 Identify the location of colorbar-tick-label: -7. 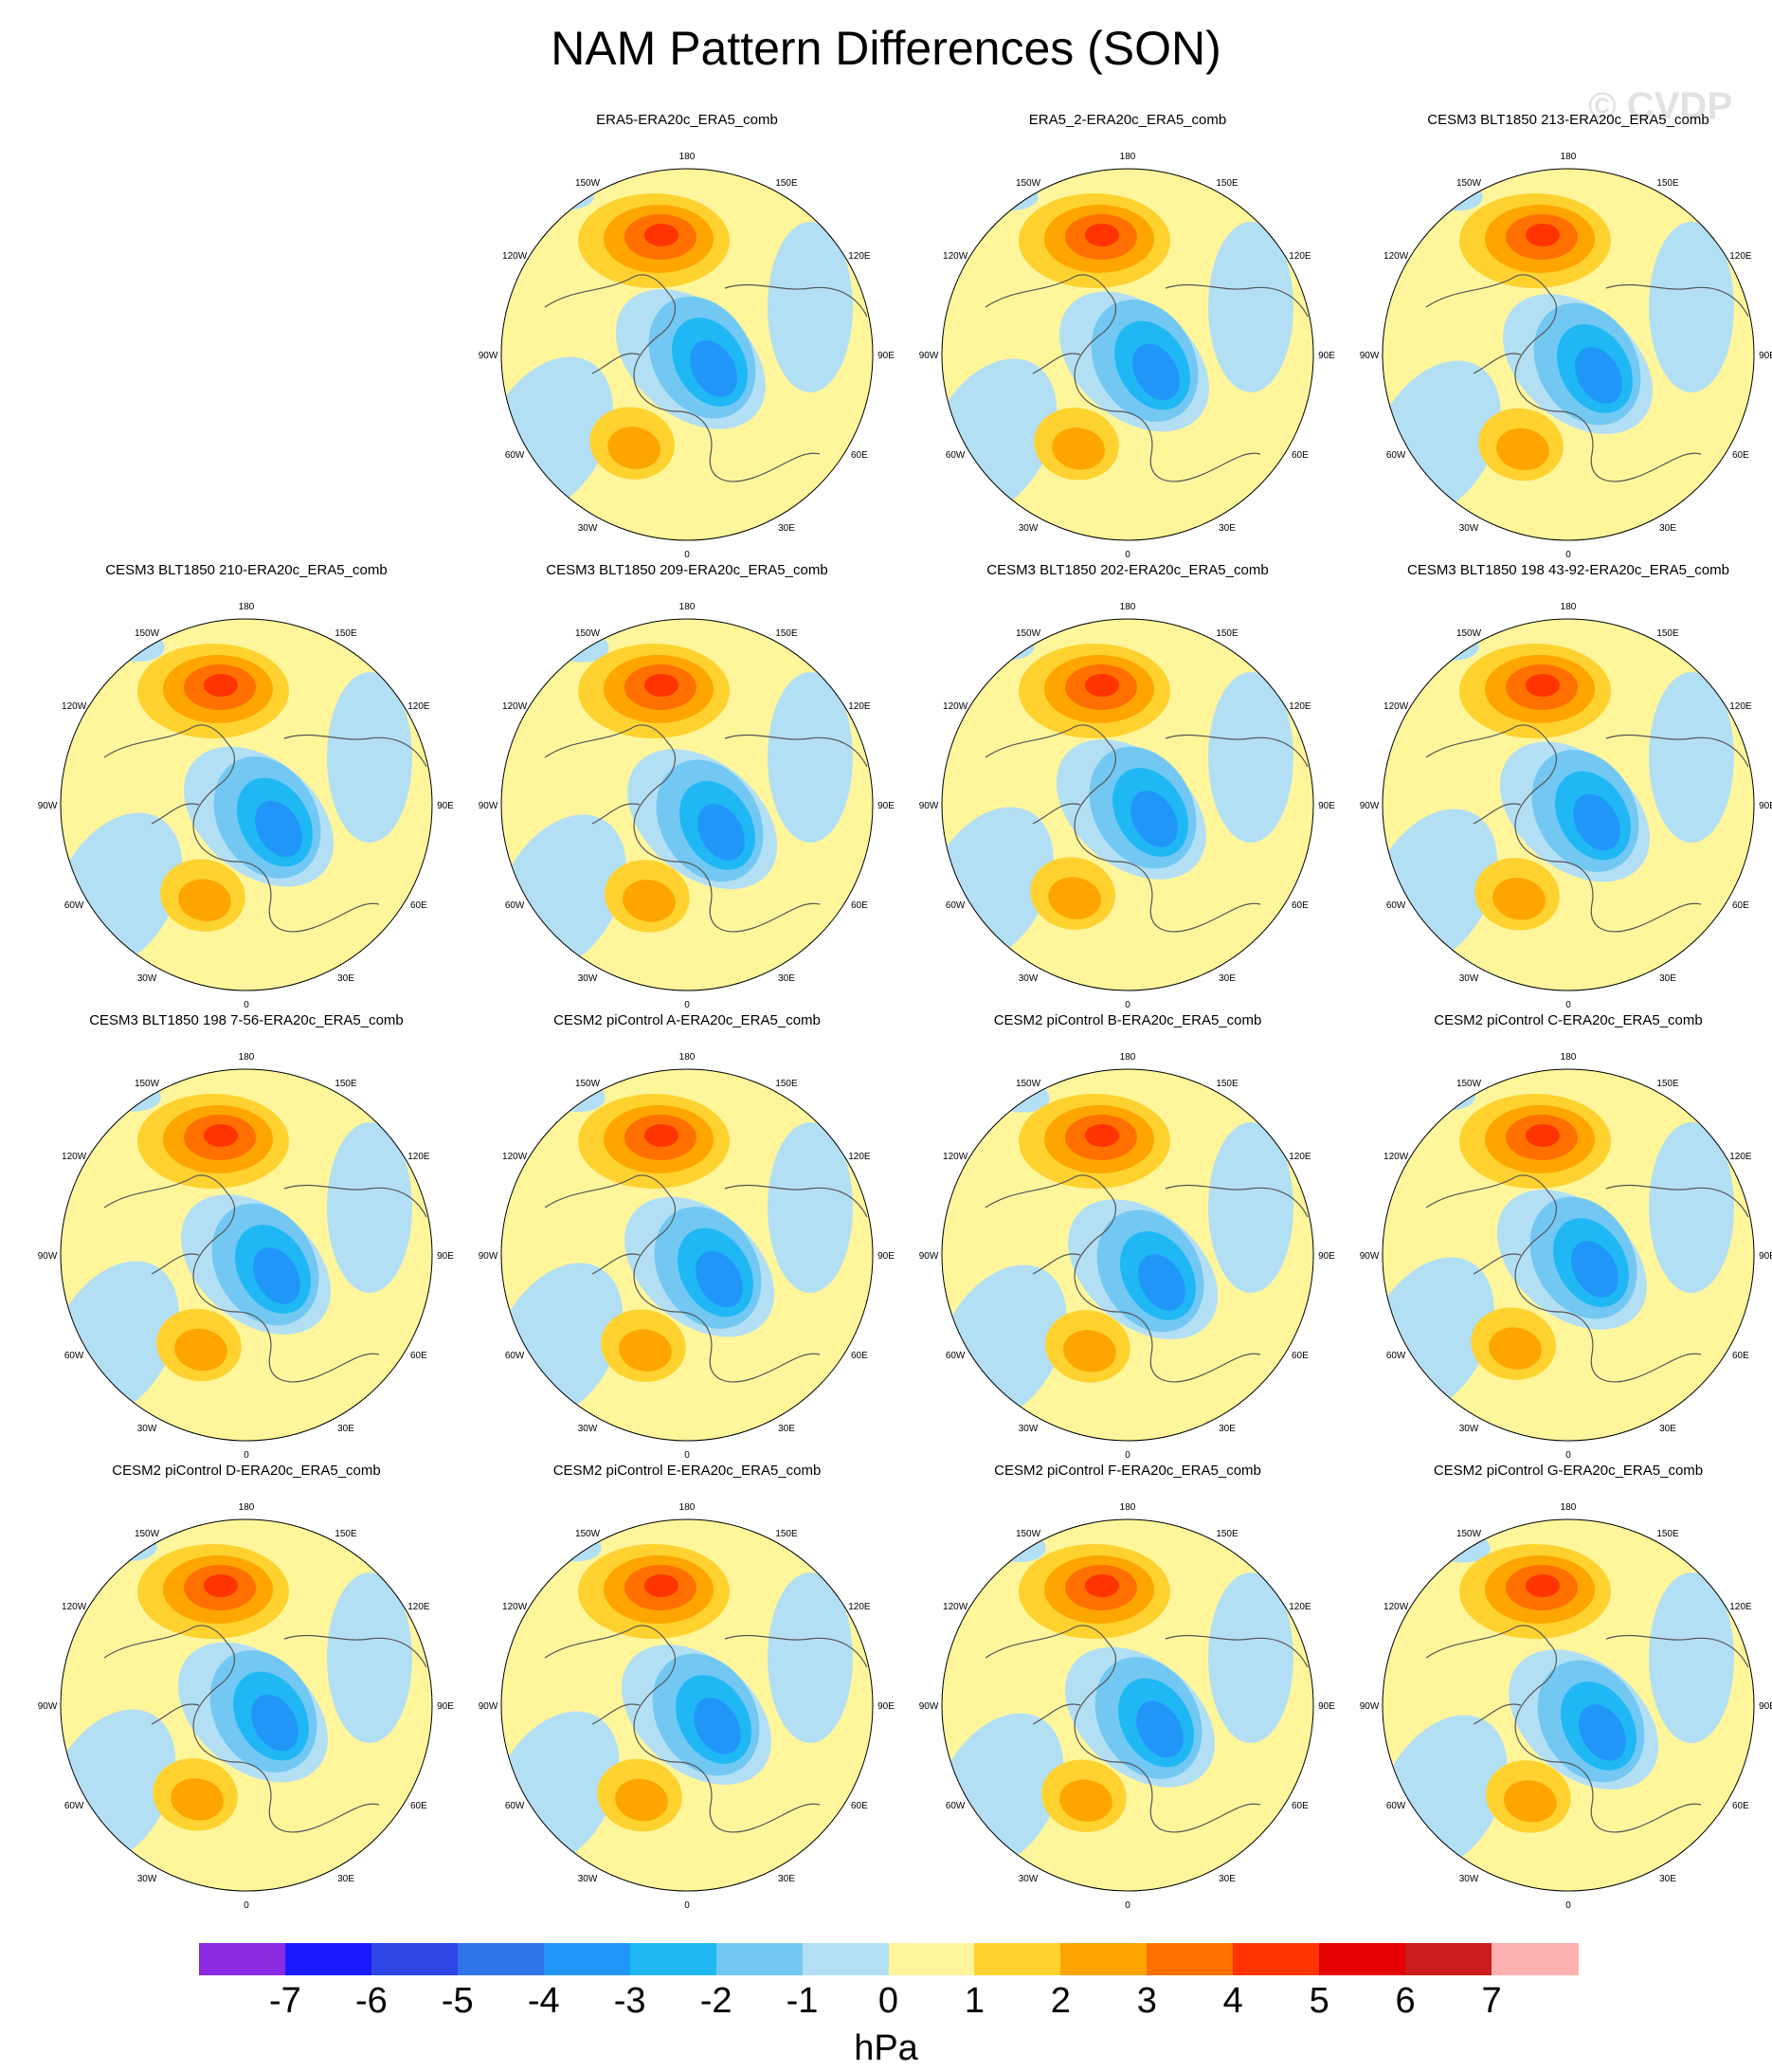
(285, 2001).